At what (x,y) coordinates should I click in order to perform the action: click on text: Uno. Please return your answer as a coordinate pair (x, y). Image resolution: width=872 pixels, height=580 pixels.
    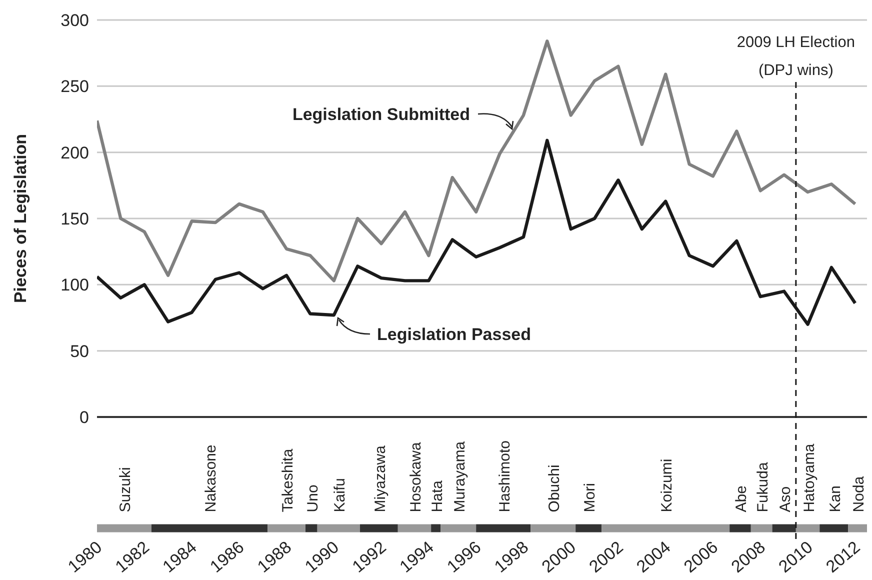
    Looking at the image, I should click on (313, 498).